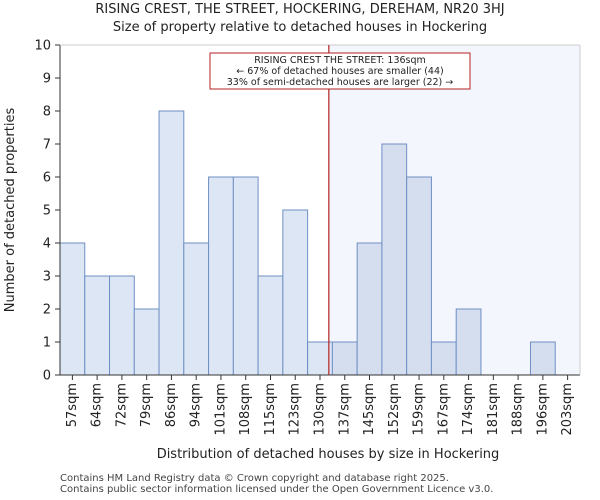 The height and width of the screenshot is (500, 600). Describe the element at coordinates (97, 405) in the screenshot. I see `x-tick-label-64sqm: 64sqm` at that location.